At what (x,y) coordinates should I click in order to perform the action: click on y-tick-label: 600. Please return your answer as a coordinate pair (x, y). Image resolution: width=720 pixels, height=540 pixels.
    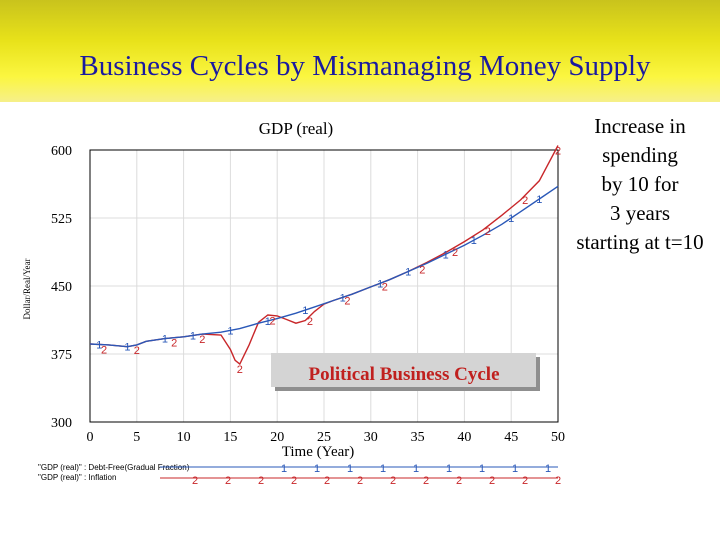
    Looking at the image, I should click on (61, 151).